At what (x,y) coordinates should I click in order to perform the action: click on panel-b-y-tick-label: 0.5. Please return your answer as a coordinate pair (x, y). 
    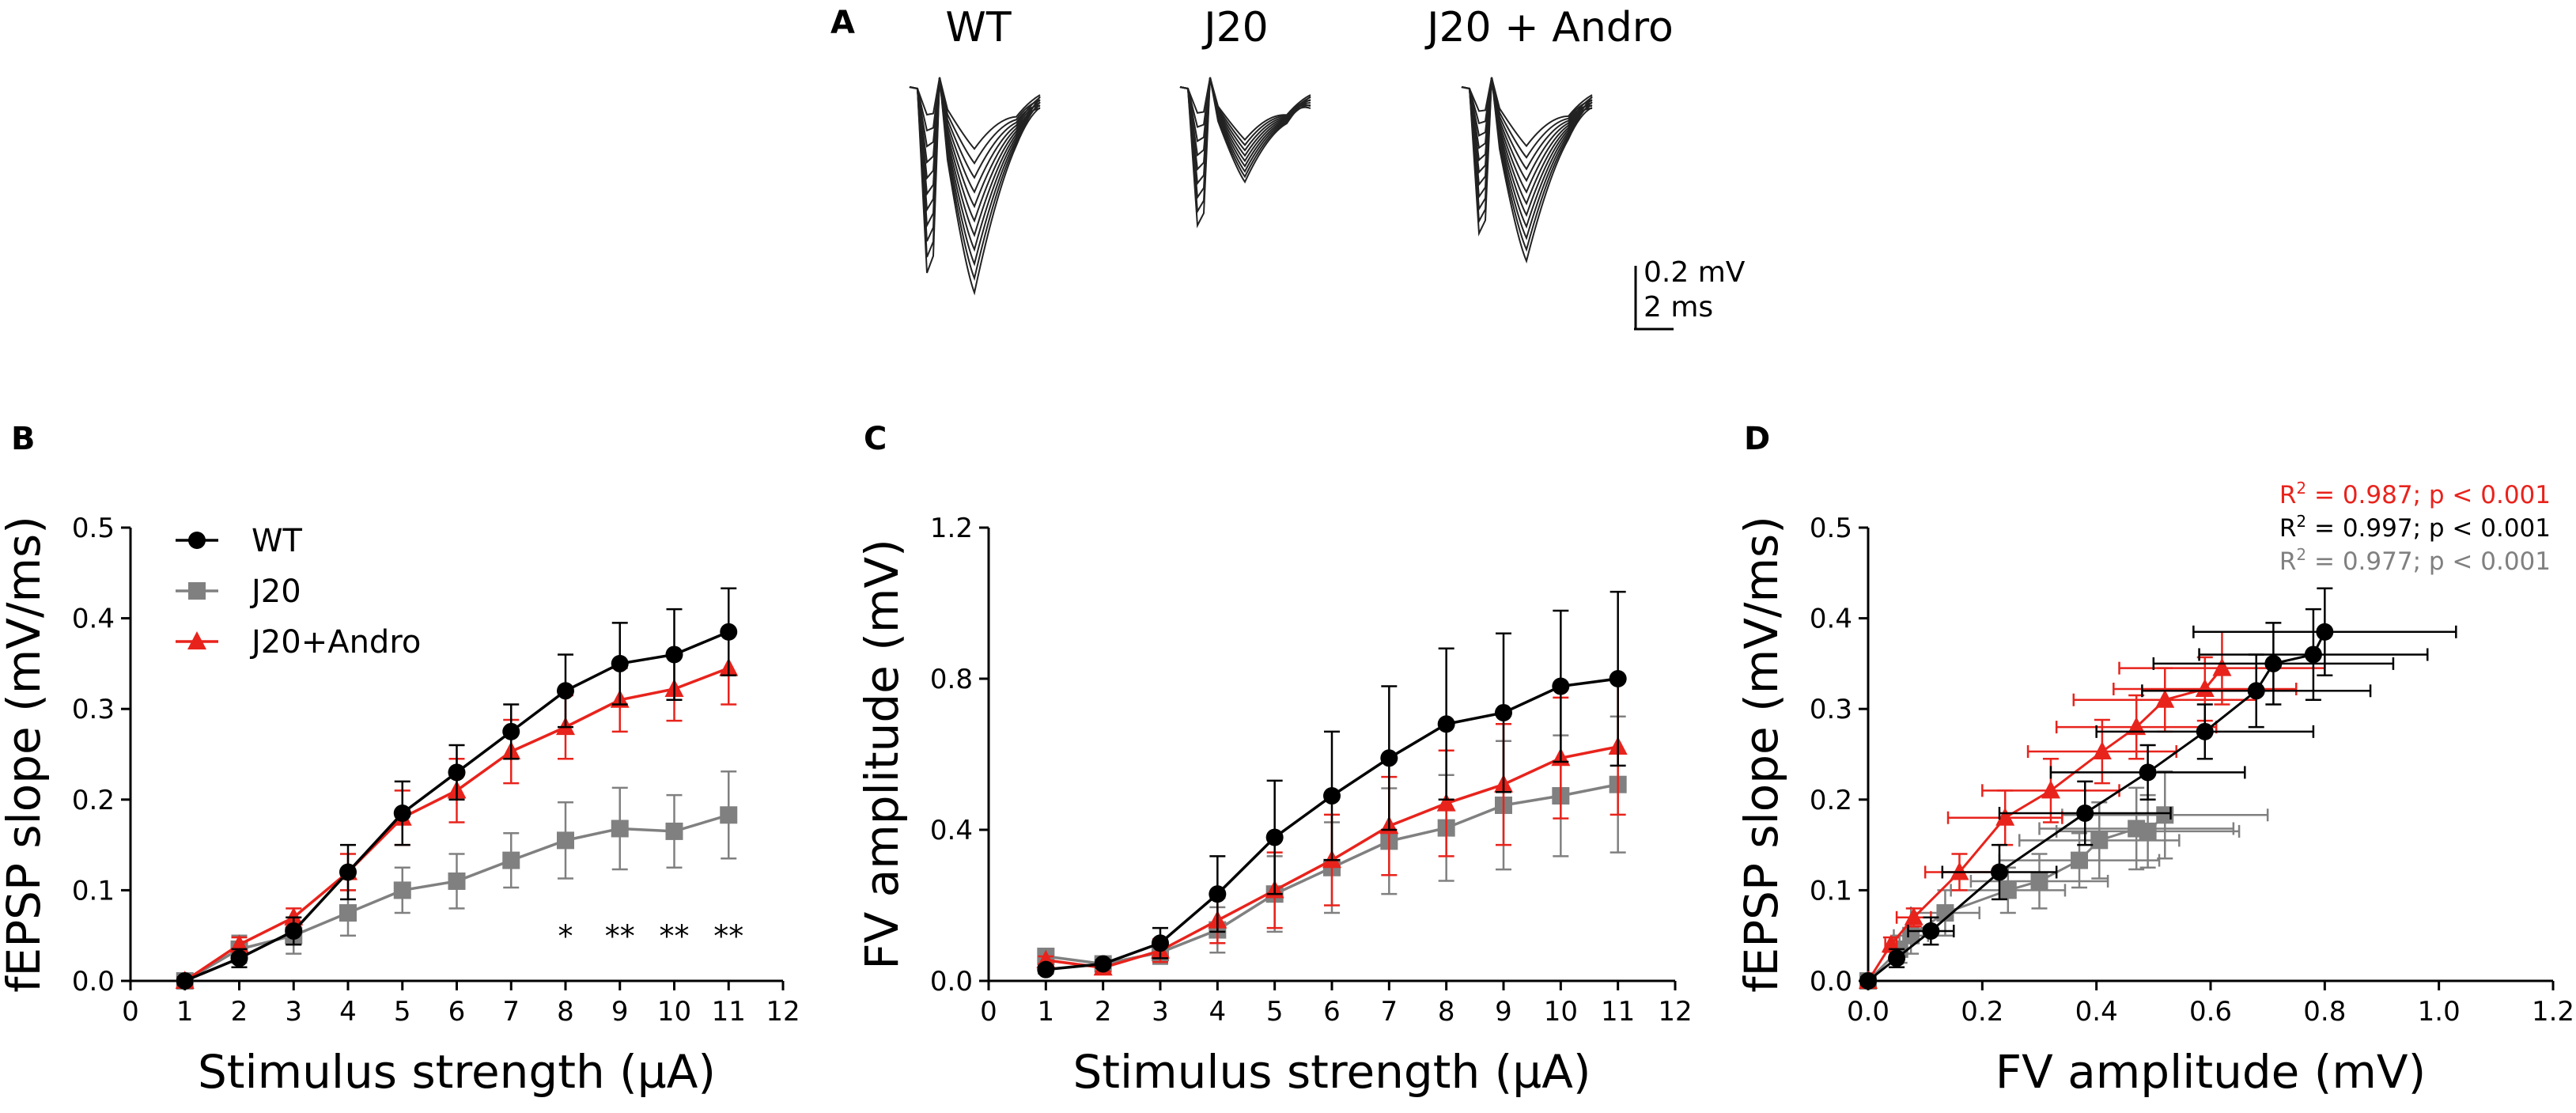
    Looking at the image, I should click on (93, 528).